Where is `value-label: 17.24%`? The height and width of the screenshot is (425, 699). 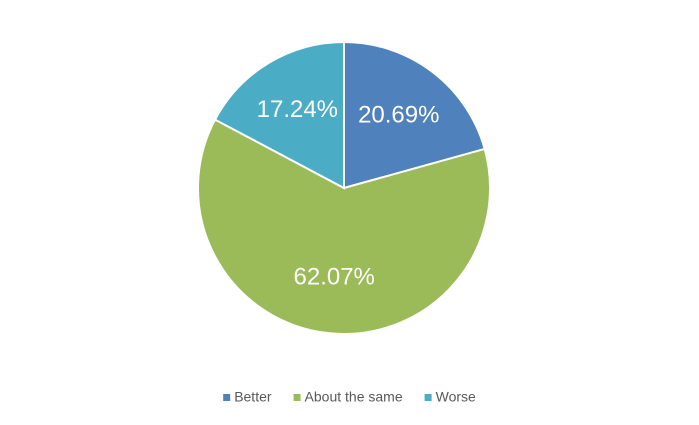
value-label: 17.24% is located at coordinates (297, 109).